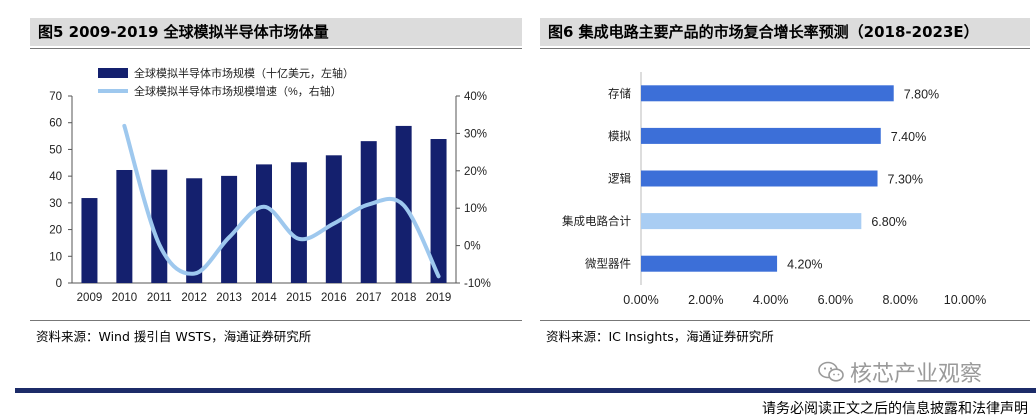 This screenshot has height=420, width=1036. Describe the element at coordinates (916, 374) in the screenshot. I see `watermark-text: 核芯产业观察` at that location.